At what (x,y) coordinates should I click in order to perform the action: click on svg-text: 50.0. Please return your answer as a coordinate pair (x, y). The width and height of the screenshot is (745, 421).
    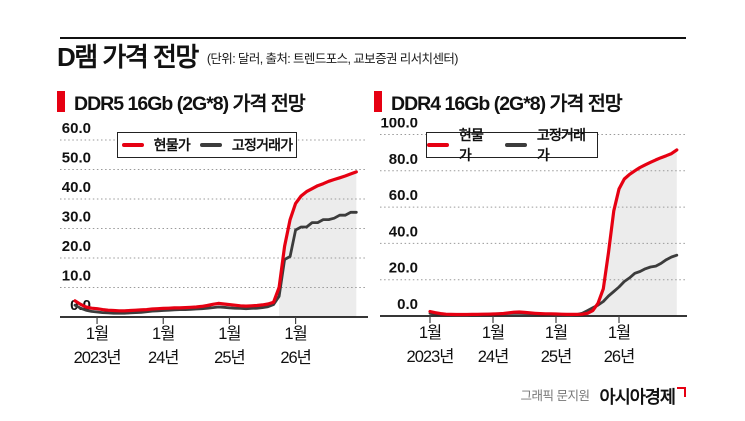
    Looking at the image, I should click on (76, 158).